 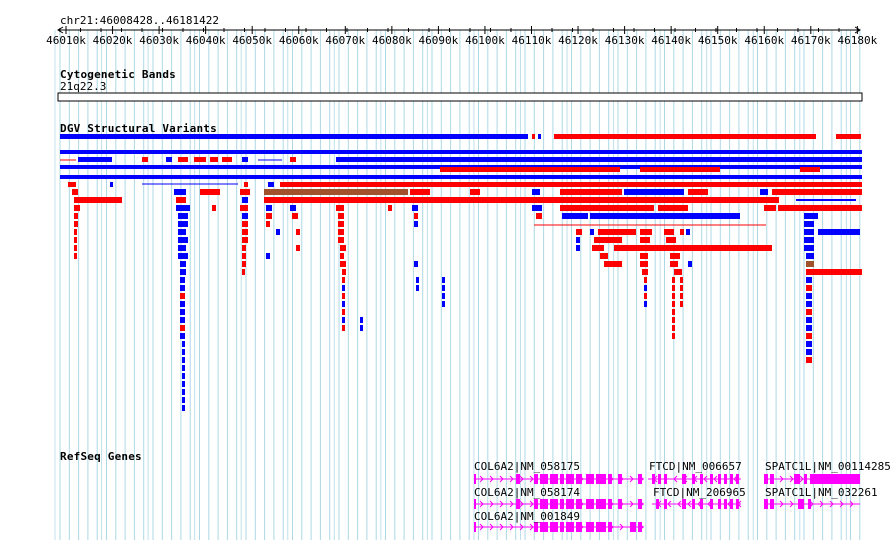 I want to click on gene-label: COL6A2|NM_001849, so click(x=527, y=516).